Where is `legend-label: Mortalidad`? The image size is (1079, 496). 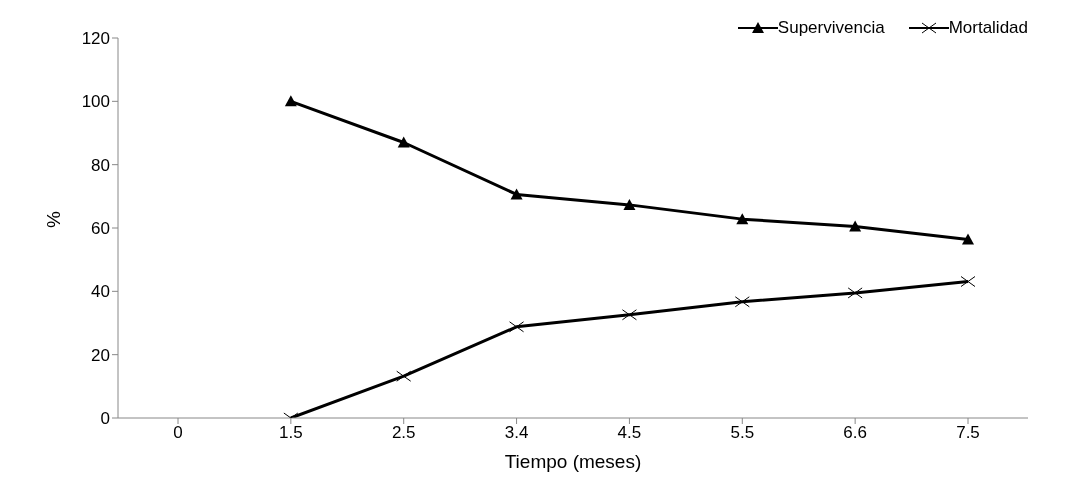
legend-label: Mortalidad is located at coordinates (987, 28).